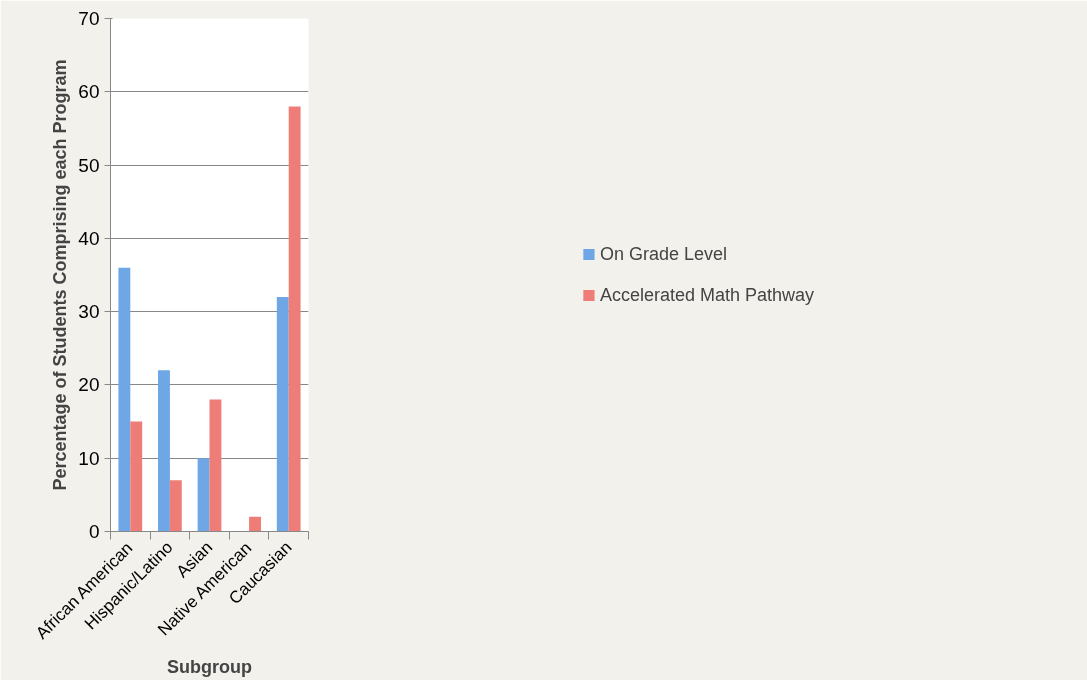 Image resolution: width=1087 pixels, height=680 pixels. I want to click on legend-label: On Grade Level, so click(663, 254).